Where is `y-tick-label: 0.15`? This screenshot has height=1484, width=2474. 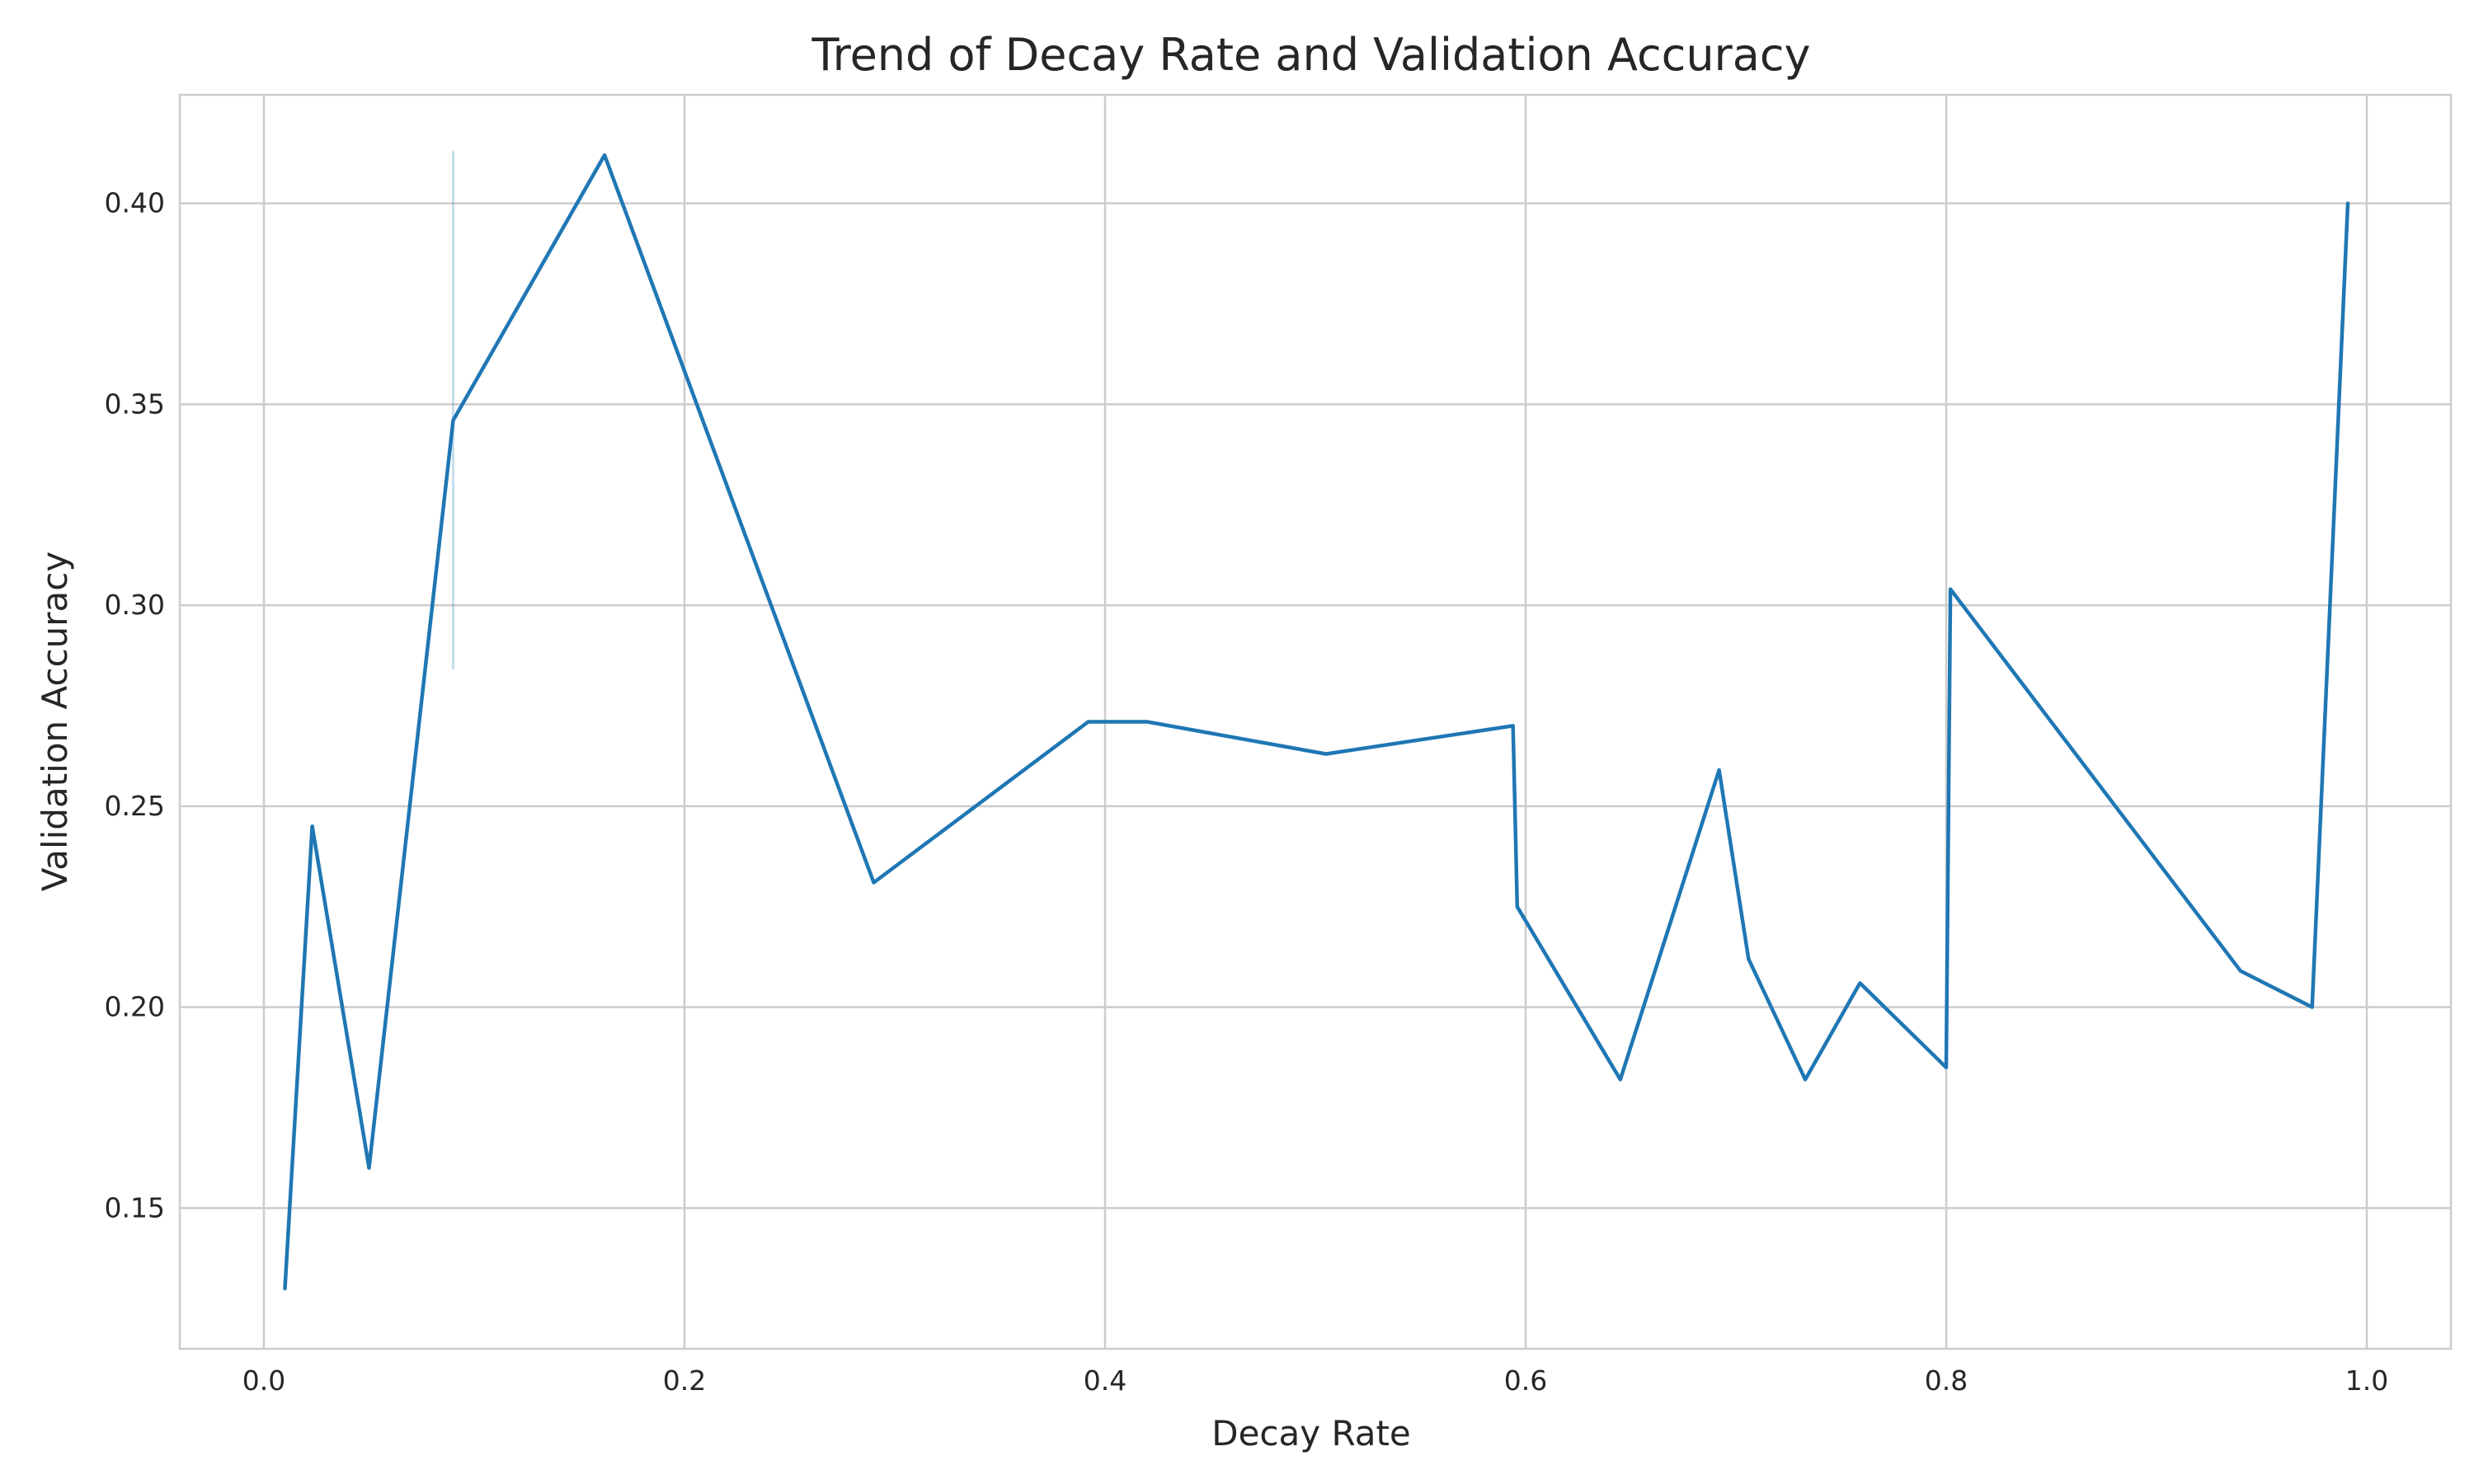 y-tick-label: 0.15 is located at coordinates (135, 1207).